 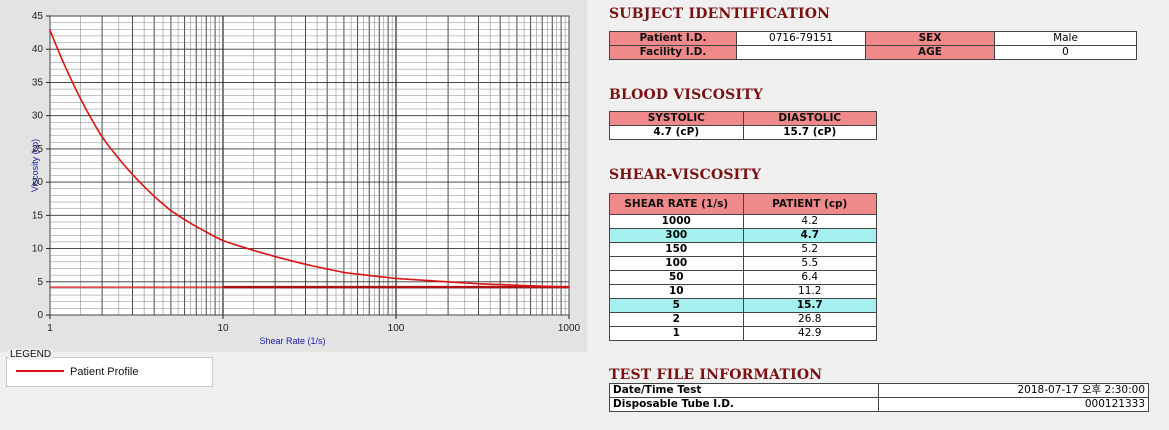 What do you see at coordinates (801, 52) in the screenshot?
I see `facility-id-value` at bounding box center [801, 52].